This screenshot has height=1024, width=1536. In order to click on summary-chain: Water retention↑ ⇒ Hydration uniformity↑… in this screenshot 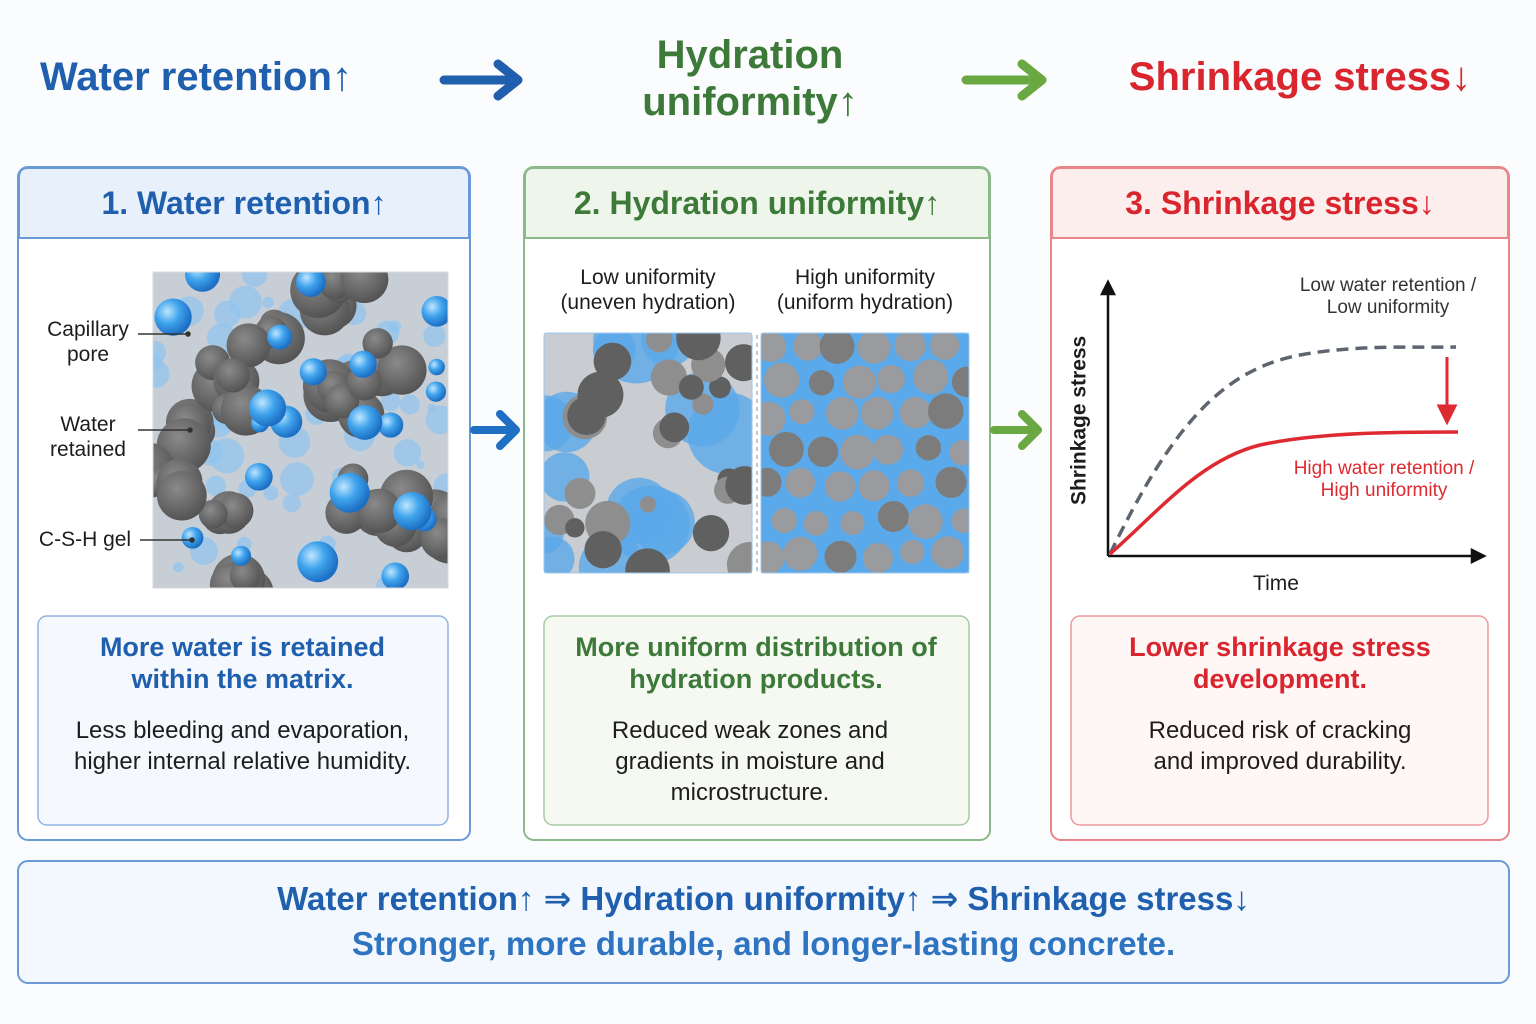, I will do `click(763, 898)`.